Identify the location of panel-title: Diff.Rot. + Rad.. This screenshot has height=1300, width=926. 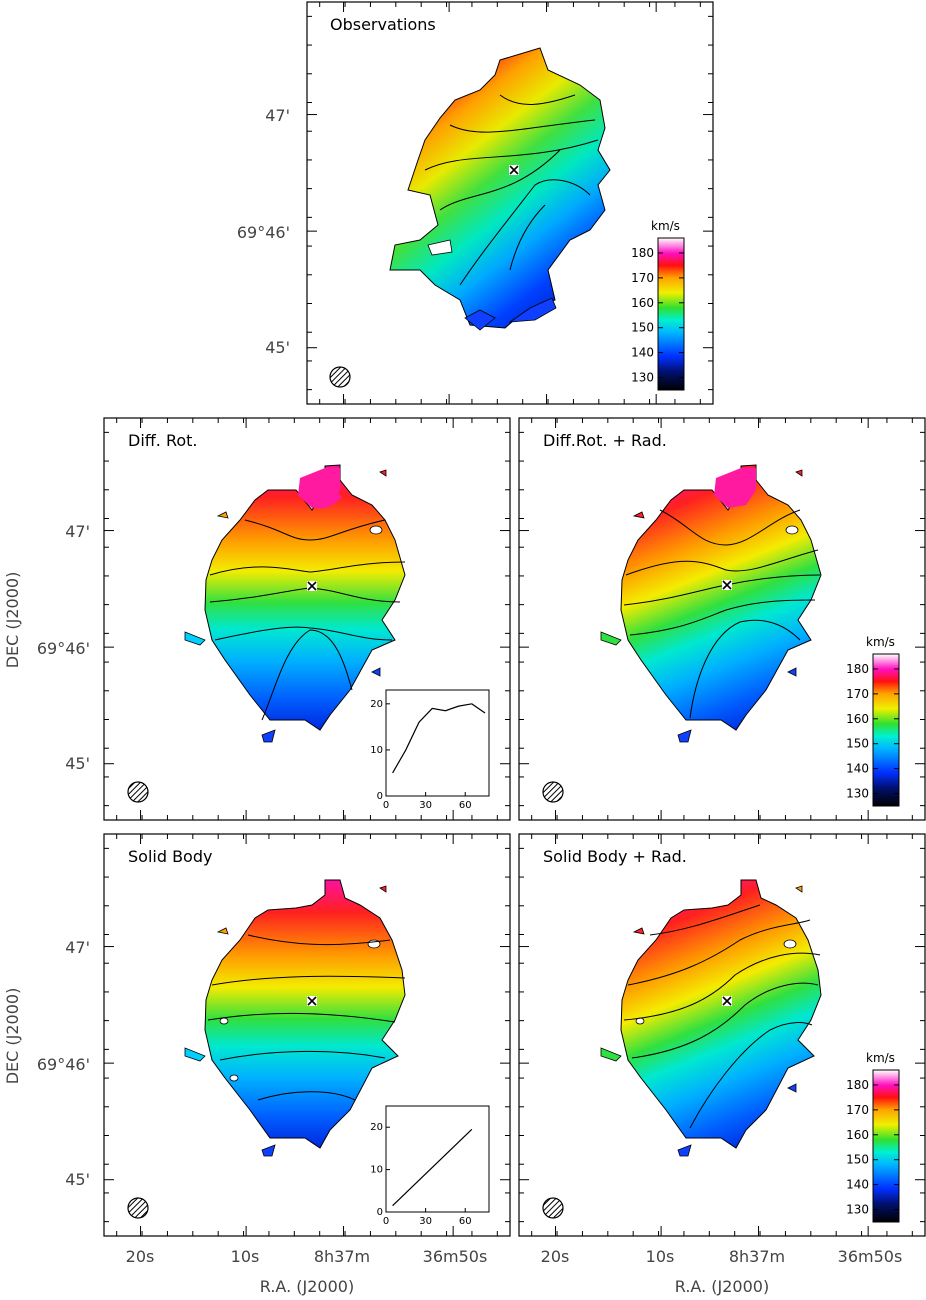
(605, 440).